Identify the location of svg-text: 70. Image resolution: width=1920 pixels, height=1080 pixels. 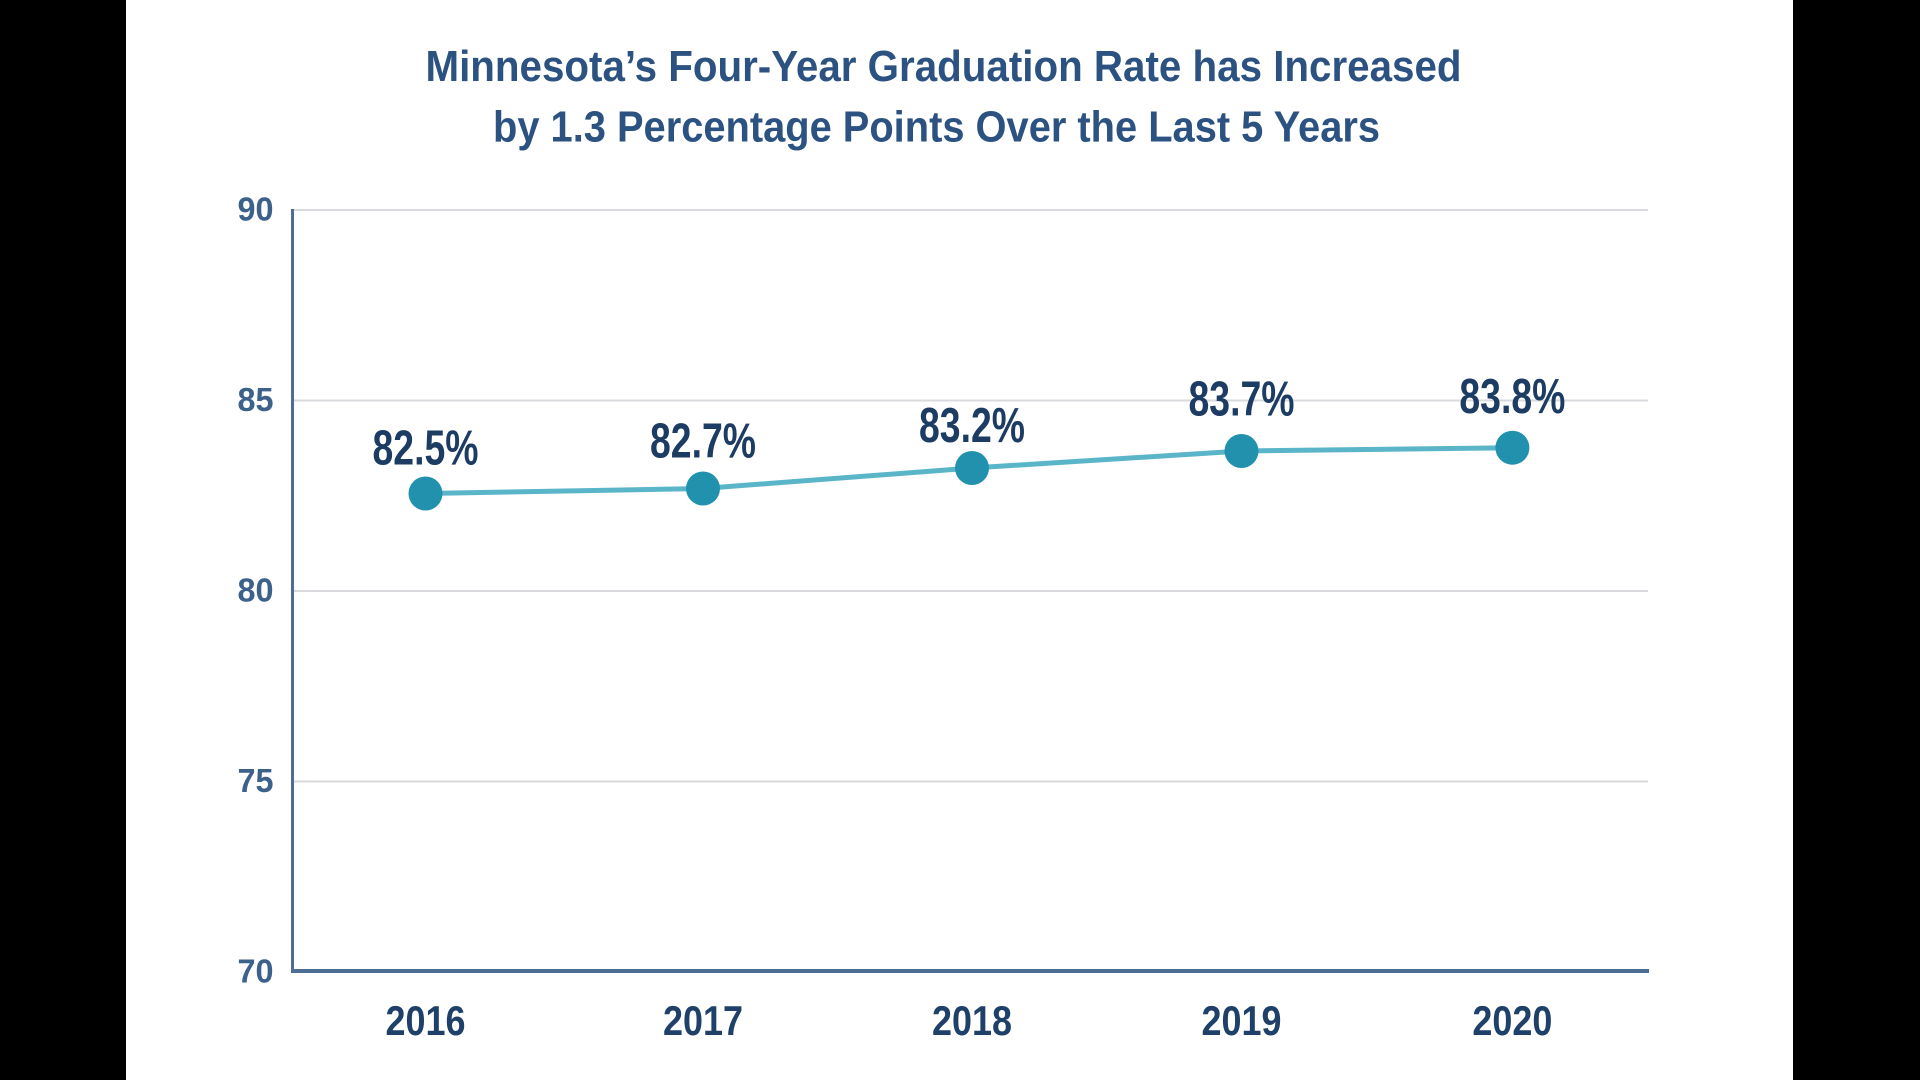
(256, 971).